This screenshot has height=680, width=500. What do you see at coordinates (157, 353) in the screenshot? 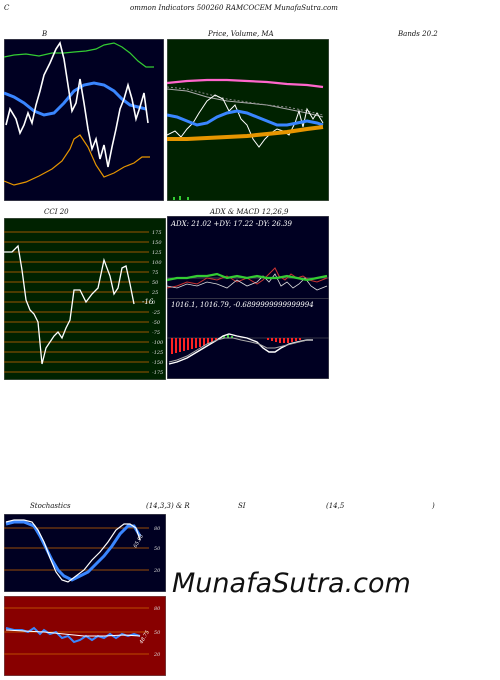
I see `cci-tick: -125` at bounding box center [157, 353].